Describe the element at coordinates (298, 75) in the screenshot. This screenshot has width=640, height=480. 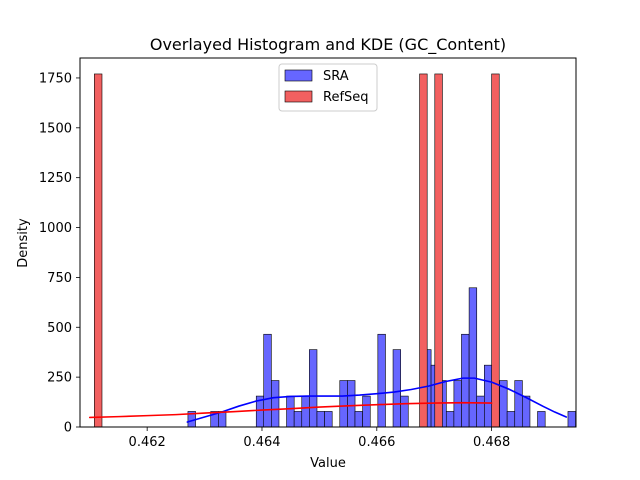
I see `legend-swatch-sra` at that location.